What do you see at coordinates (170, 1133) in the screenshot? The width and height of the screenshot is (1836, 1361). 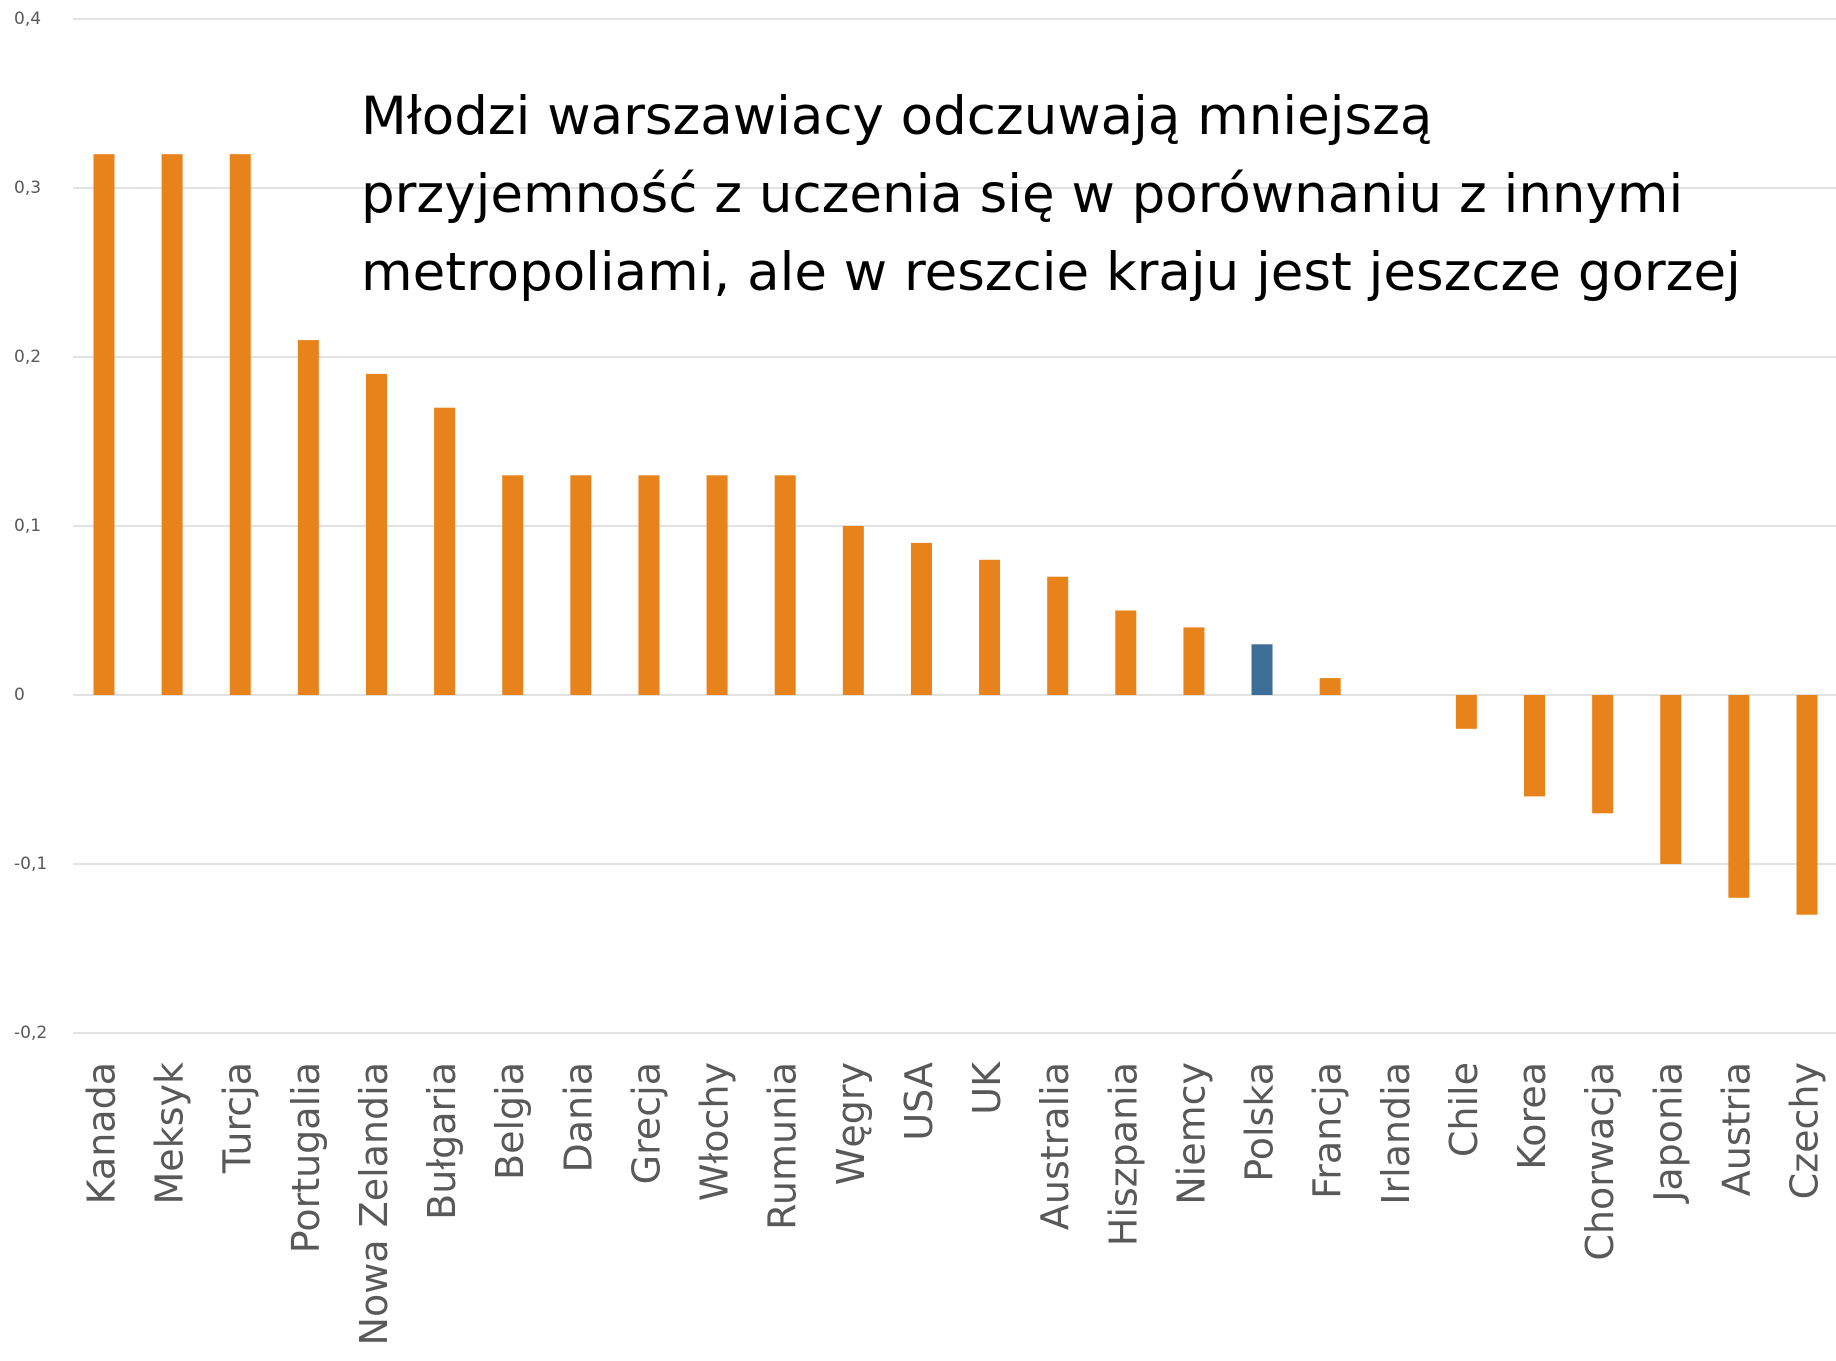 I see `x-tick-label: Meksyk` at bounding box center [170, 1133].